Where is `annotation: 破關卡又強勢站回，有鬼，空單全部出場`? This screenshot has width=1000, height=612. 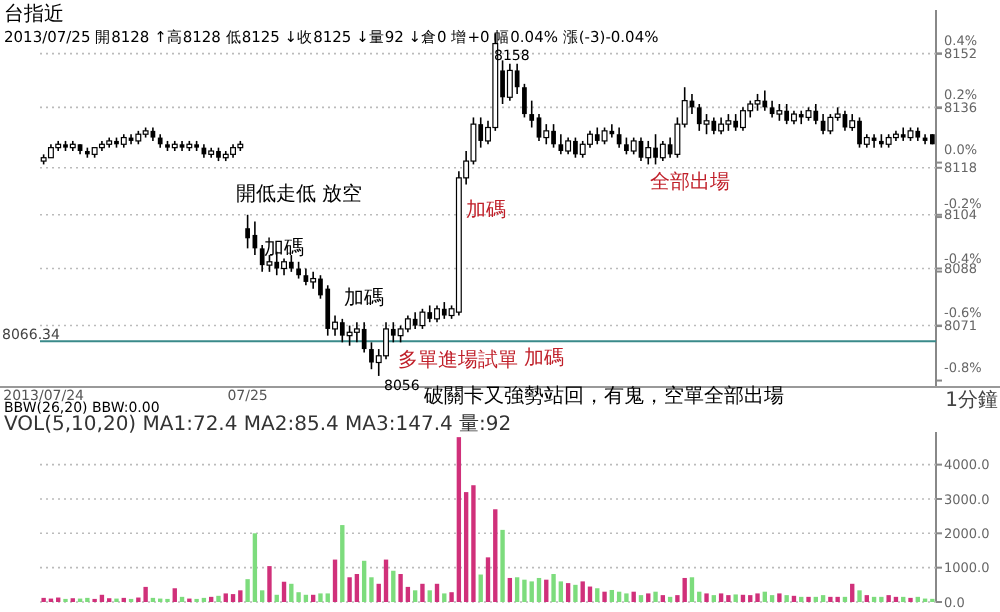
annotation: 破關卡又強勢站回，有鬼，空單全部出場 is located at coordinates (603, 396).